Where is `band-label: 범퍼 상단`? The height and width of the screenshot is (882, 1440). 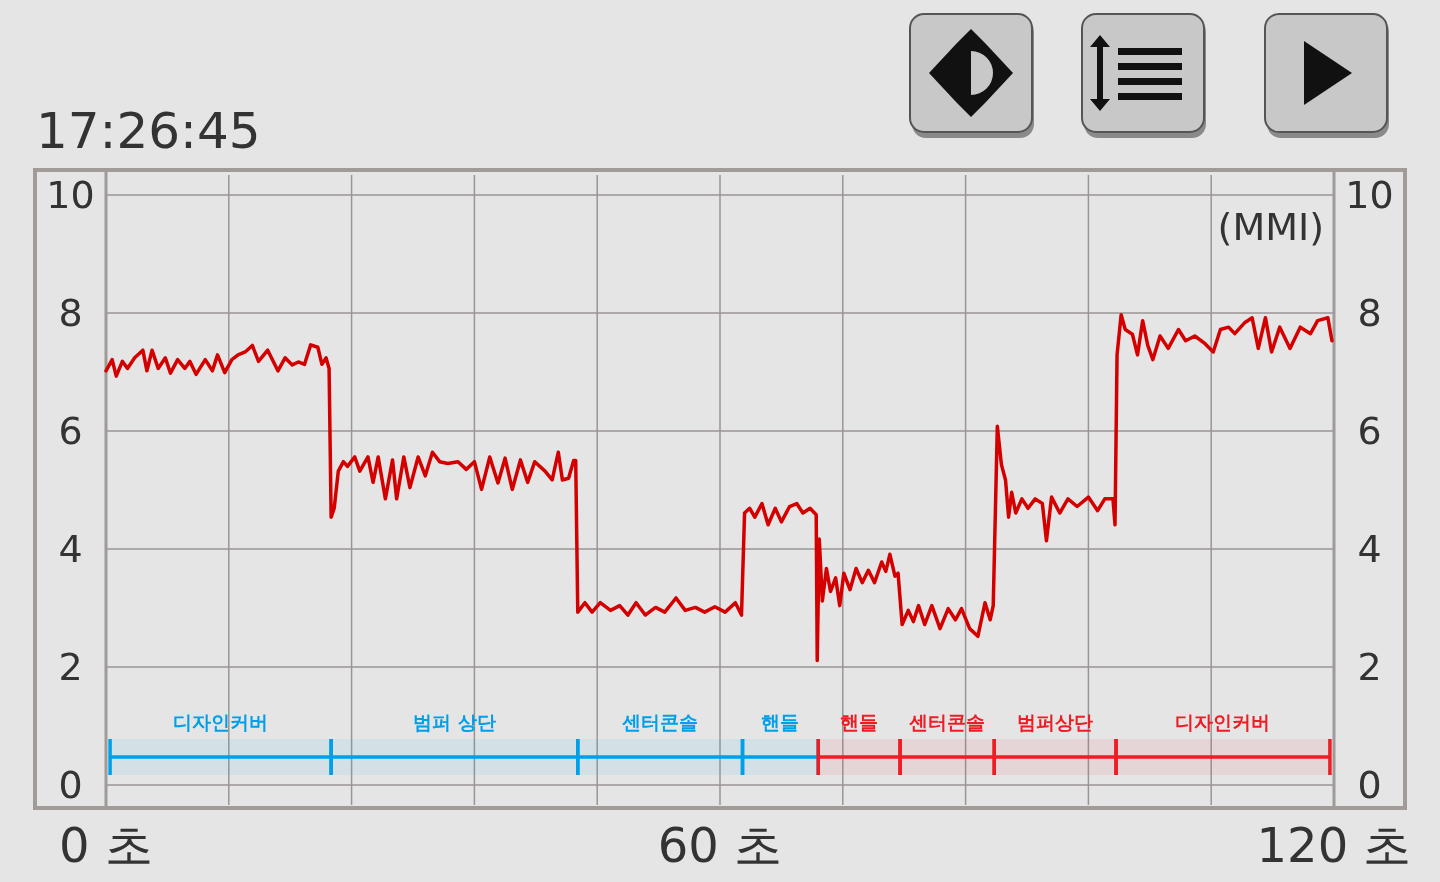 band-label: 범퍼 상단 is located at coordinates (454, 722).